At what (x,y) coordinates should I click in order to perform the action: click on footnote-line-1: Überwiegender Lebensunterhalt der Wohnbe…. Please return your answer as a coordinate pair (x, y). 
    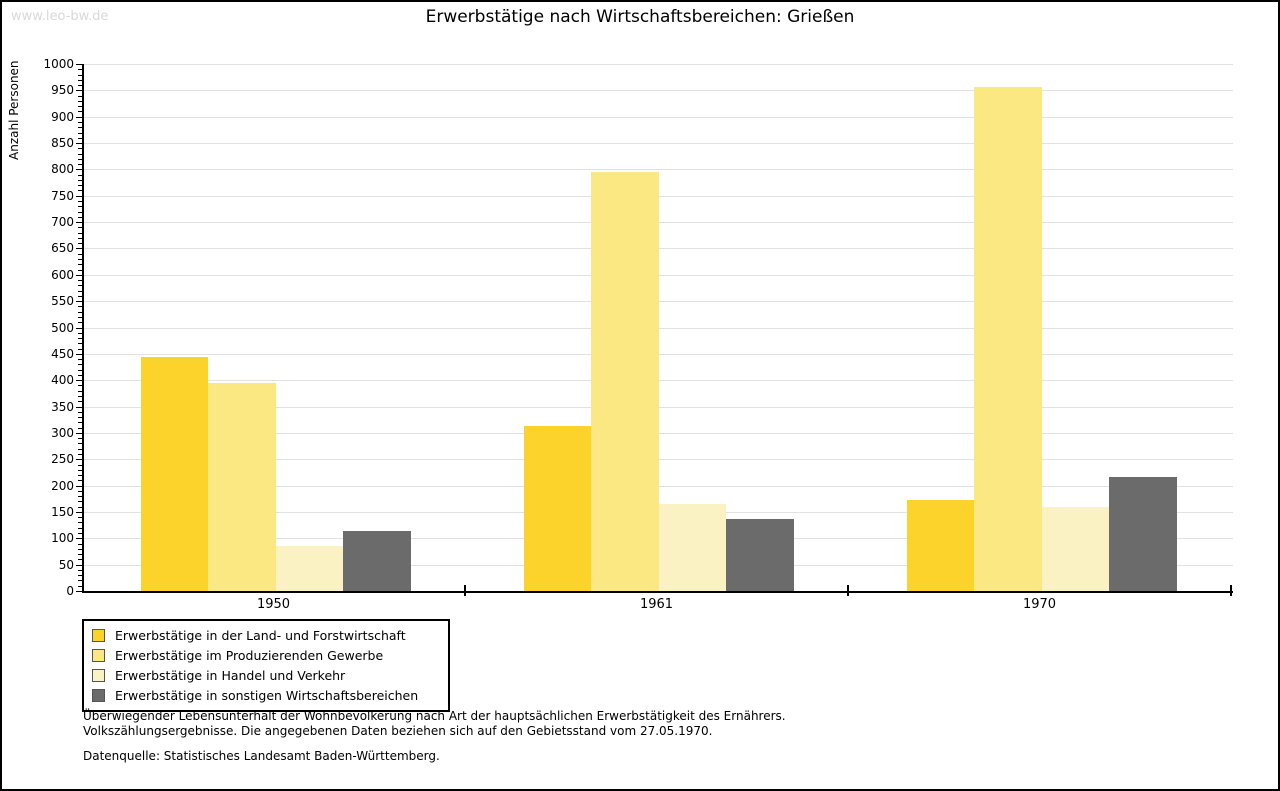
    Looking at the image, I should click on (434, 716).